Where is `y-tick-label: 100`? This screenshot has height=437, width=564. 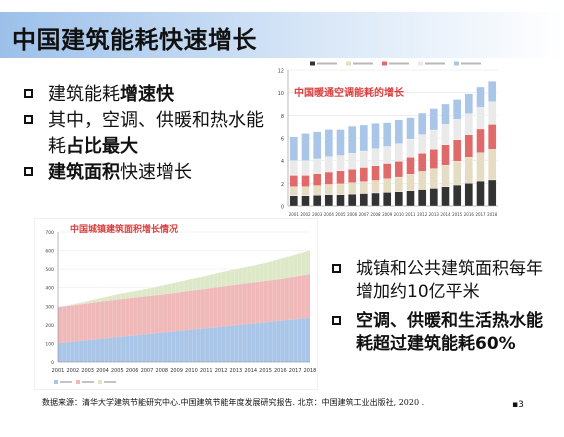 y-tick-label: 100 is located at coordinates (49, 344).